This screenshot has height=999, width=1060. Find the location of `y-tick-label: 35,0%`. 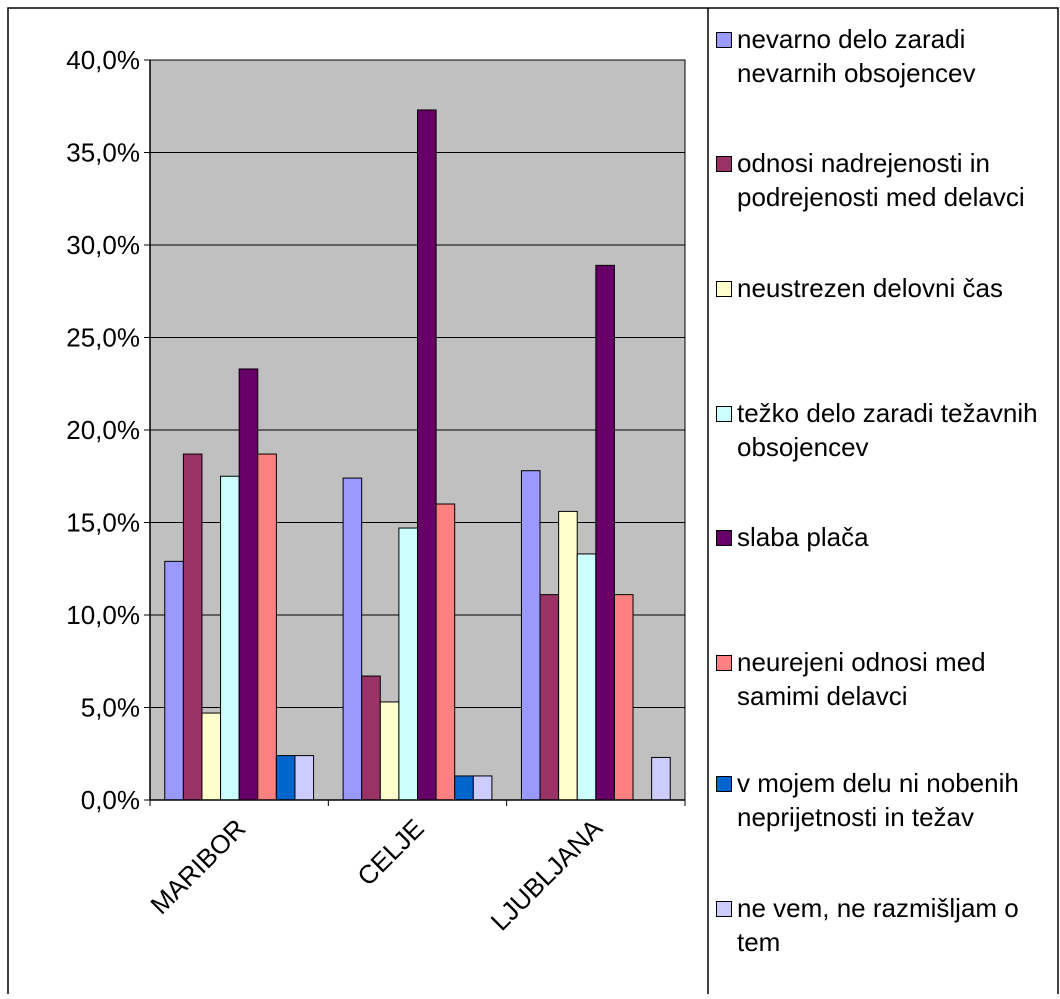

y-tick-label: 35,0% is located at coordinates (103, 153).